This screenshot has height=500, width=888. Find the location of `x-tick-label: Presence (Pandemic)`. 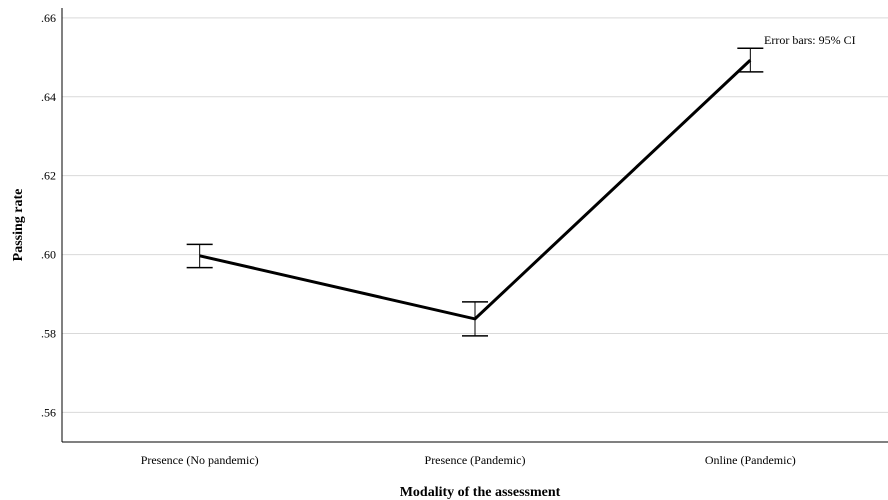

x-tick-label: Presence (Pandemic) is located at coordinates (475, 460).